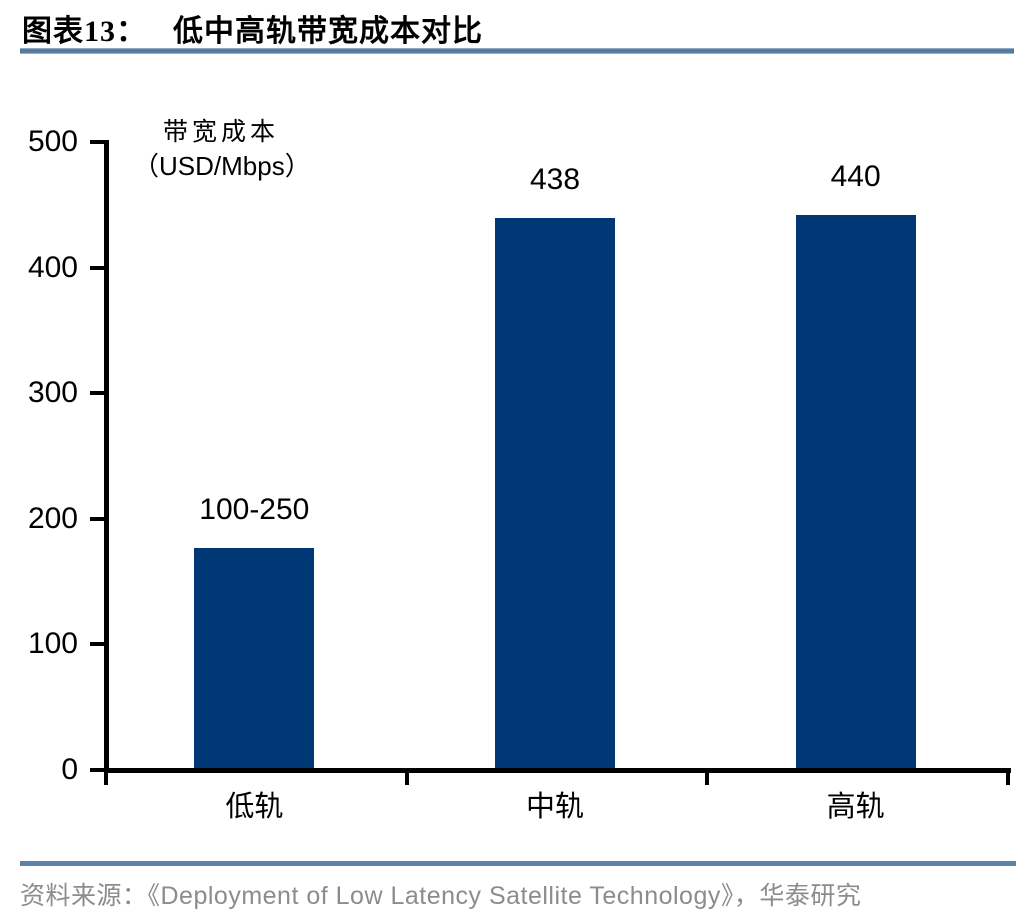 The height and width of the screenshot is (916, 1036). I want to click on y-axis-line, so click(106, 456).